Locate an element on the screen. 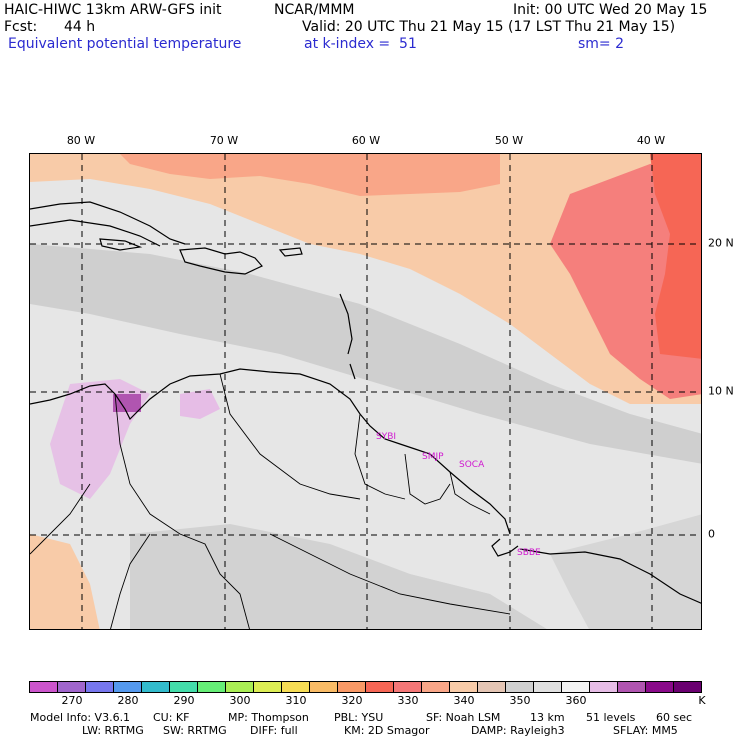 This screenshot has height=740, width=740. colorbar-unit: K is located at coordinates (702, 700).